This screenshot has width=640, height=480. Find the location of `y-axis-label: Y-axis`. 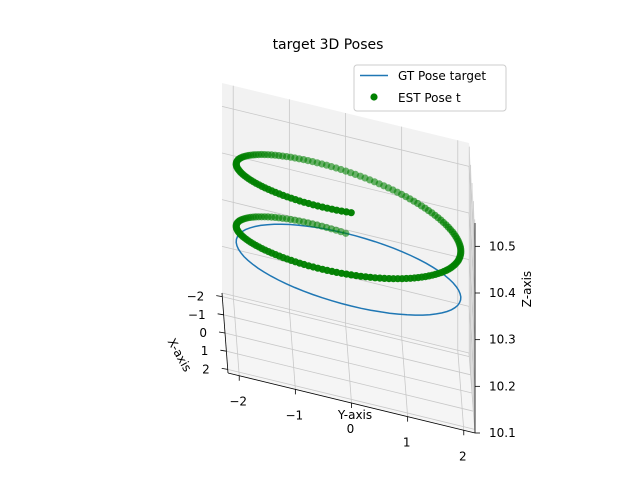

y-axis-label: Y-axis is located at coordinates (354, 415).